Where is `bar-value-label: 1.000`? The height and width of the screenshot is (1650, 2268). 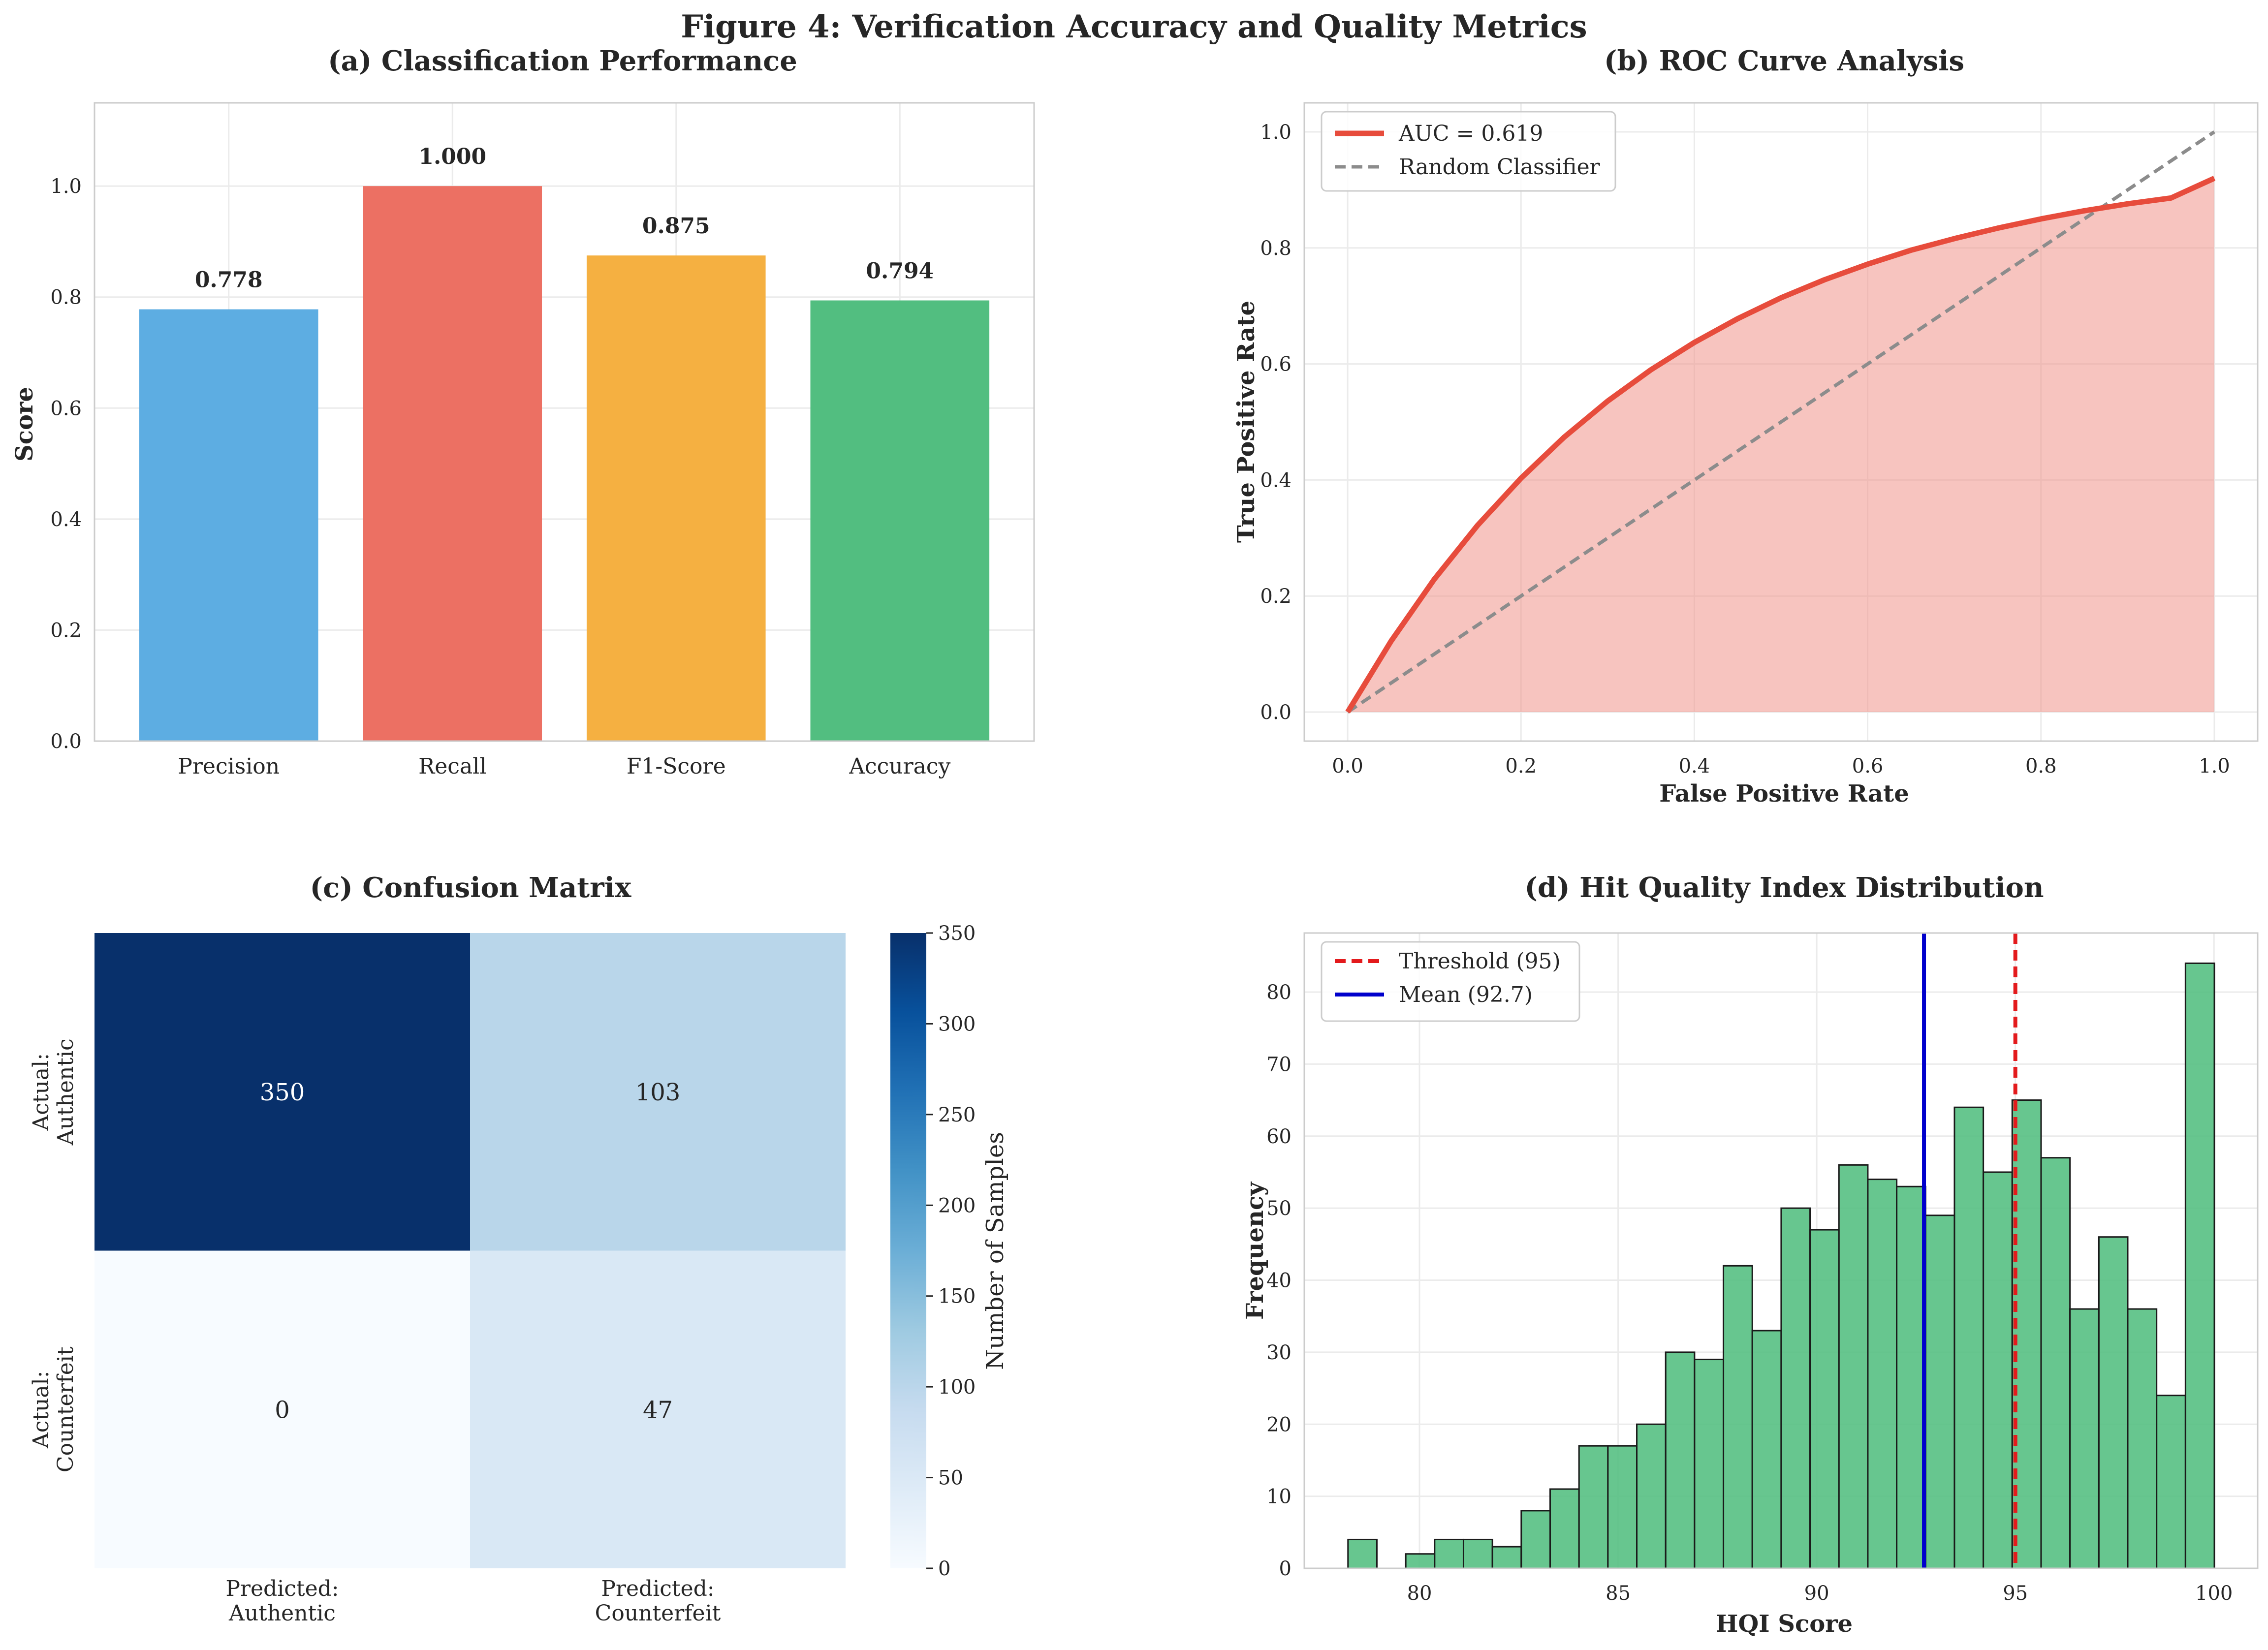
bar-value-label: 1.000 is located at coordinates (452, 156).